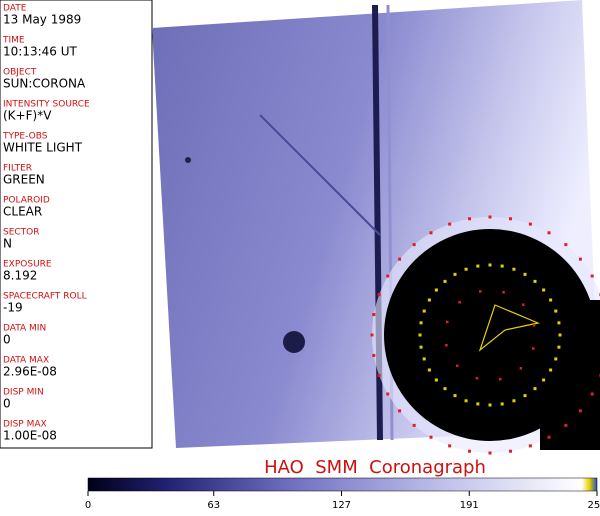 The height and width of the screenshot is (516, 600). Describe the element at coordinates (40, 52) in the screenshot. I see `field-value: 10:13:46 UT` at that location.